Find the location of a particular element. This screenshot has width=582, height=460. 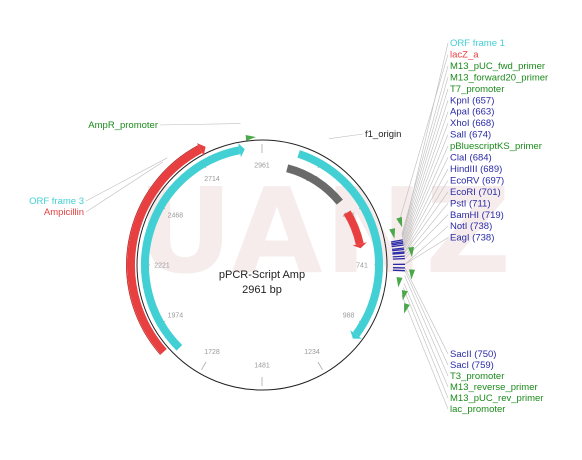

ampicillin-arc is located at coordinates (165, 250).